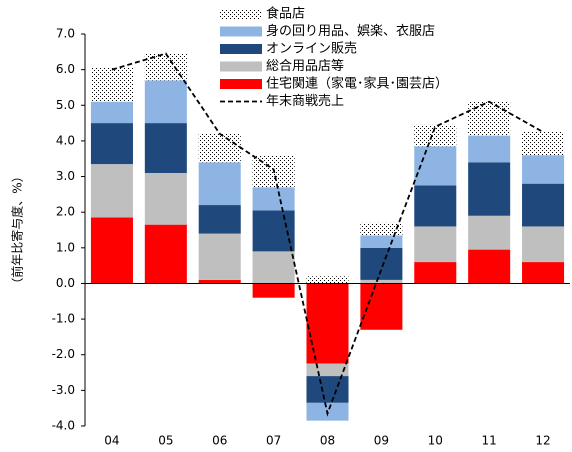  What do you see at coordinates (273, 441) in the screenshot?
I see `x-tick-label: 07` at bounding box center [273, 441].